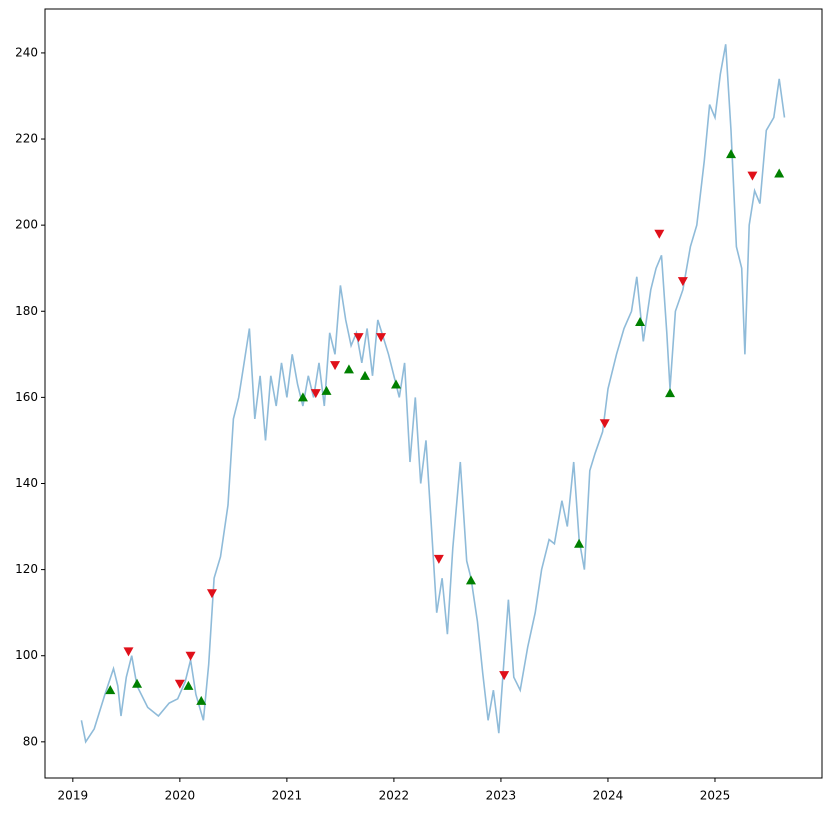 The width and height of the screenshot is (831, 813). What do you see at coordinates (501, 796) in the screenshot?
I see `x-tick-label: 2023` at bounding box center [501, 796].